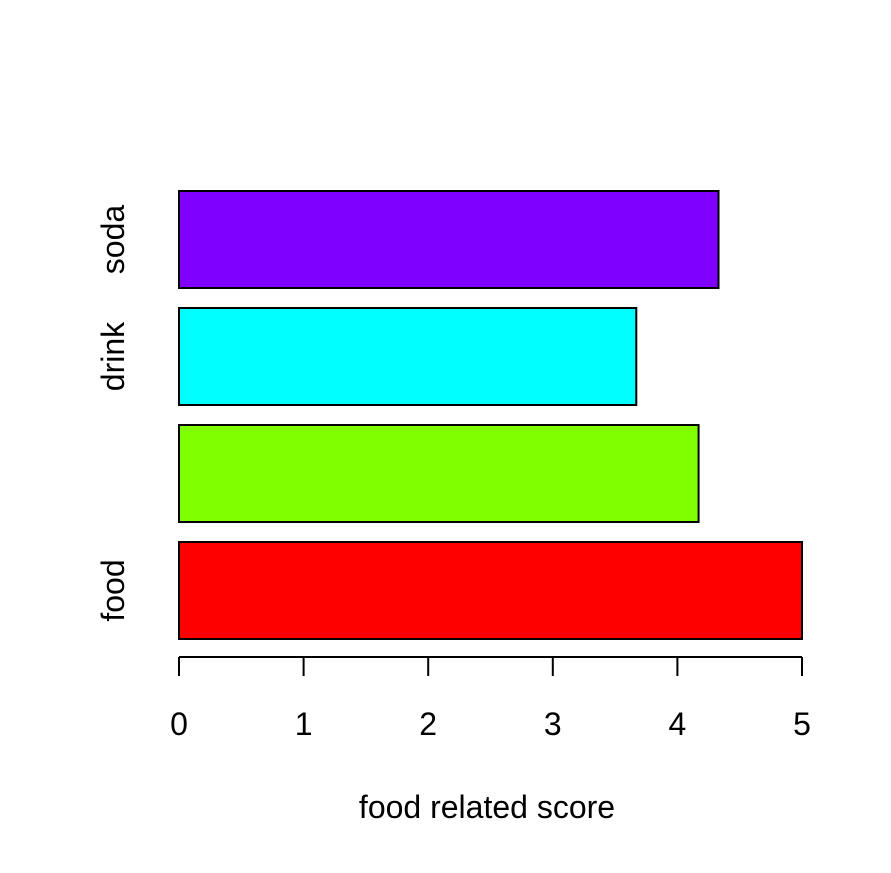  I want to click on category-label: drink, so click(113, 356).